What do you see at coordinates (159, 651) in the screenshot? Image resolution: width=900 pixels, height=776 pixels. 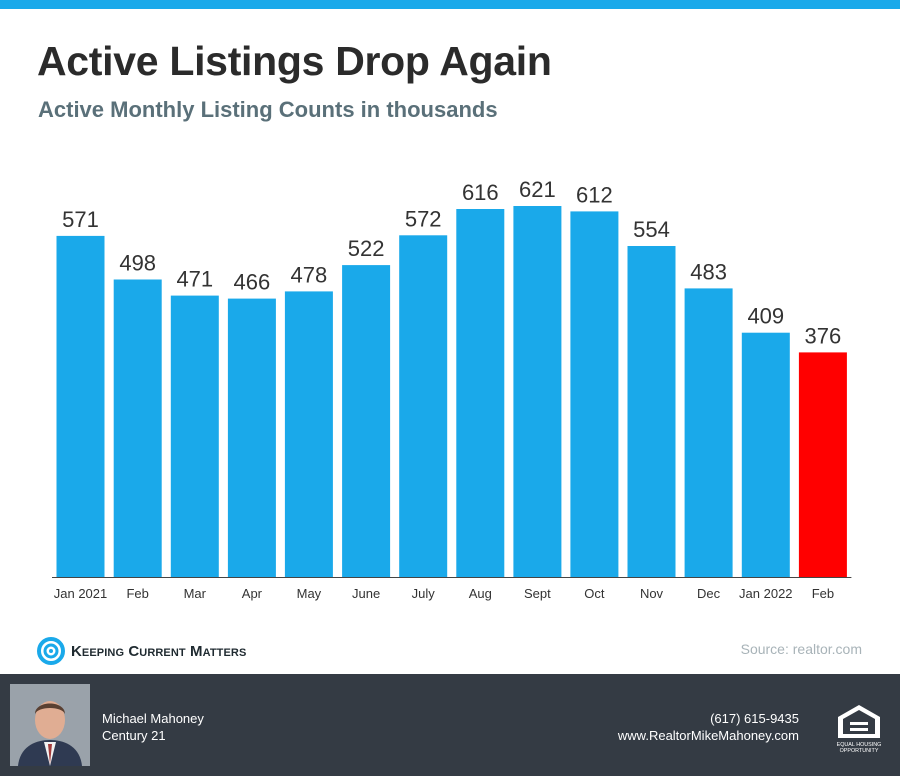 I see `brand-name: Keeping Current Matters` at bounding box center [159, 651].